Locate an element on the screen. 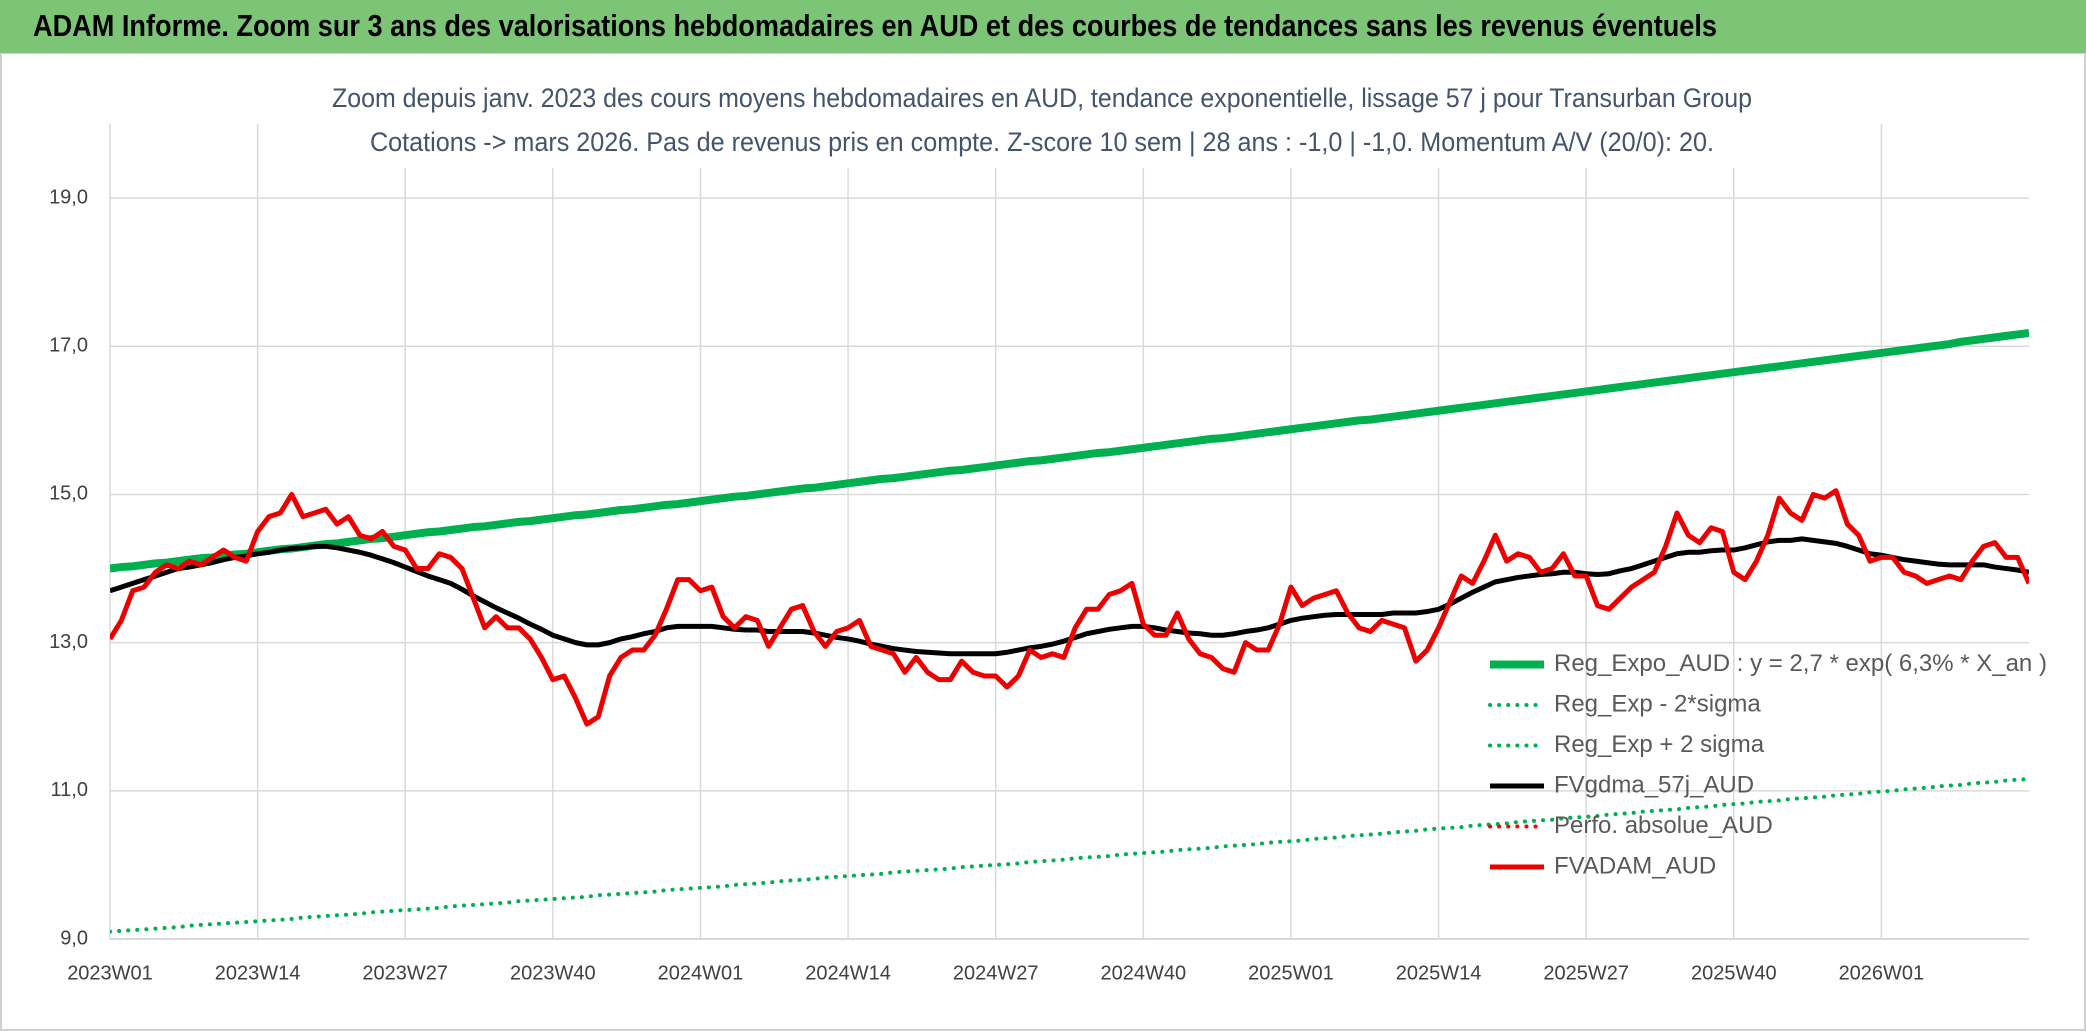  x-tick-label: 2023W27 is located at coordinates (405, 973).